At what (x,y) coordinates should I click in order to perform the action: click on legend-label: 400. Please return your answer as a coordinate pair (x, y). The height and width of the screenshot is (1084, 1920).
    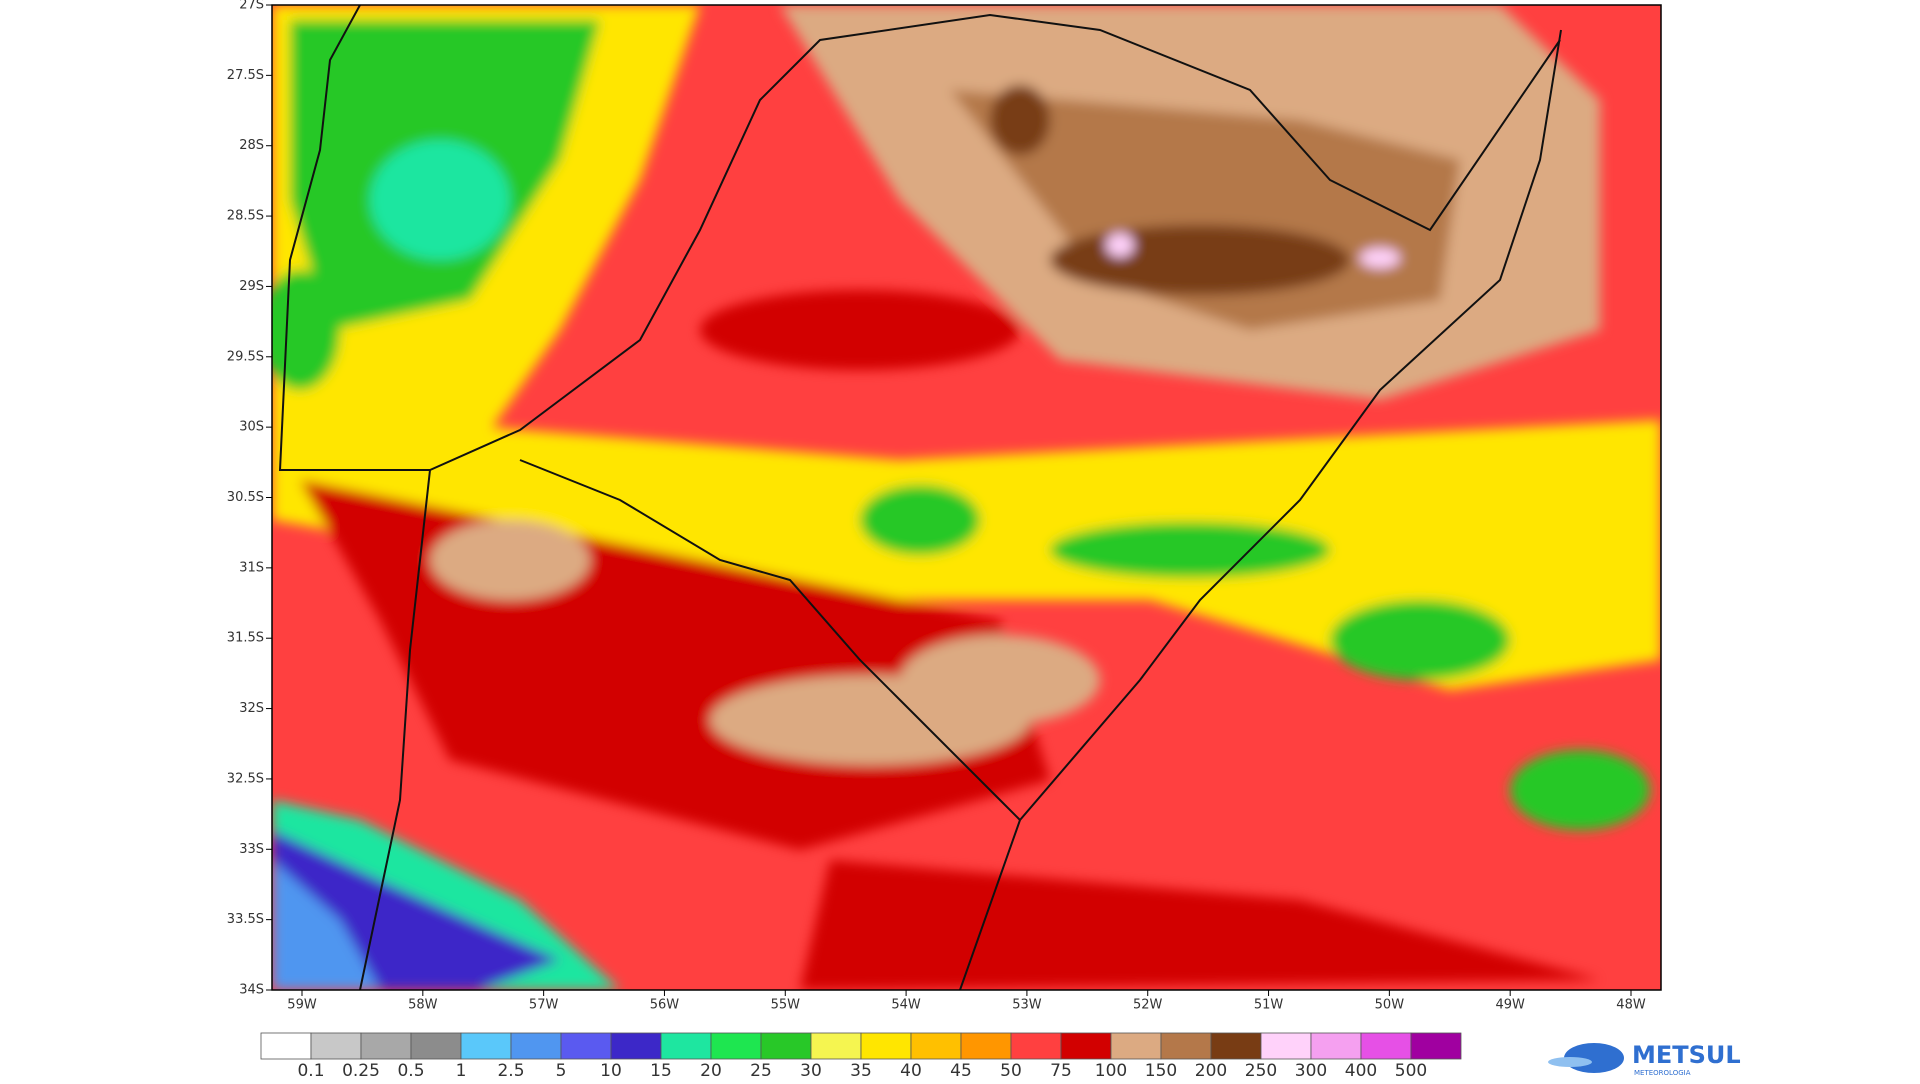
    Looking at the image, I should click on (1361, 1070).